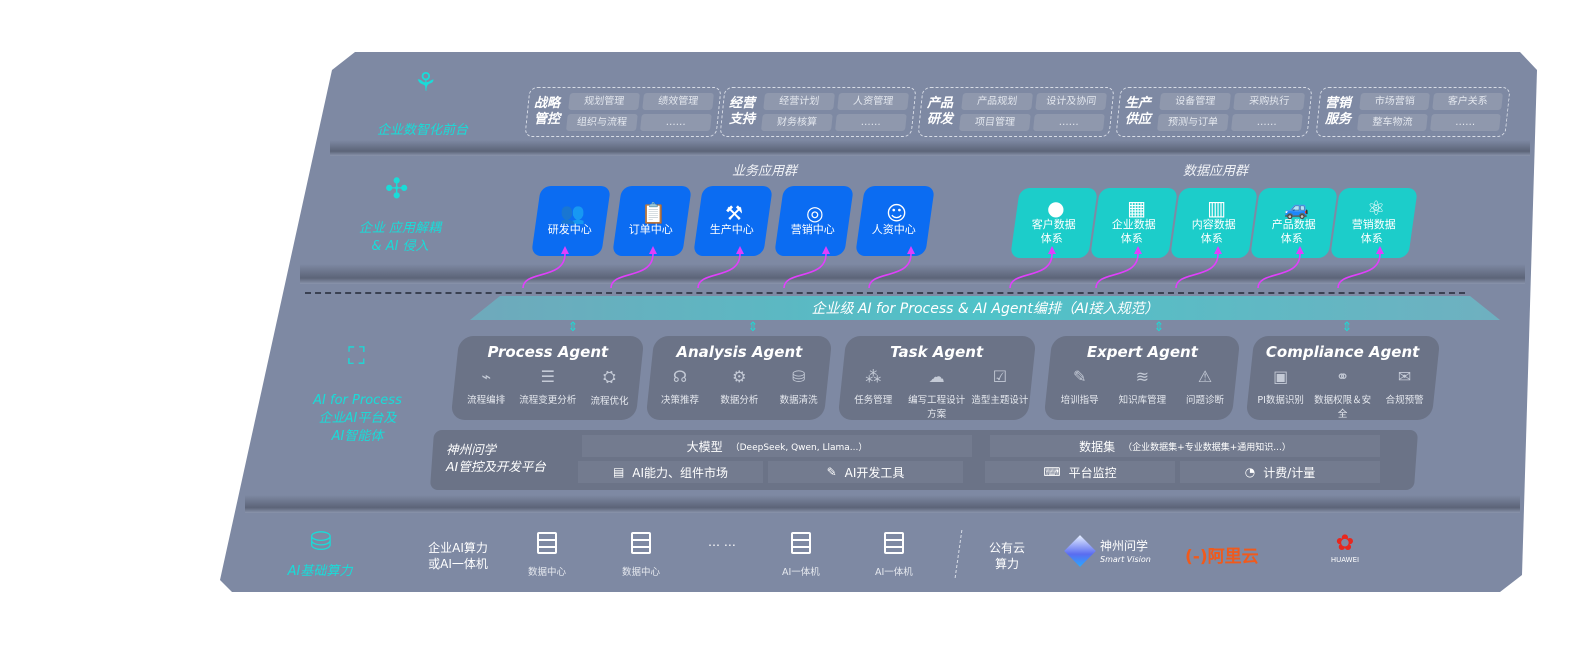 This screenshot has height=647, width=1572. I want to click on dataset-strip: 数据集 （企业数据集+专业数据集+通用知识...）, so click(1185, 446).